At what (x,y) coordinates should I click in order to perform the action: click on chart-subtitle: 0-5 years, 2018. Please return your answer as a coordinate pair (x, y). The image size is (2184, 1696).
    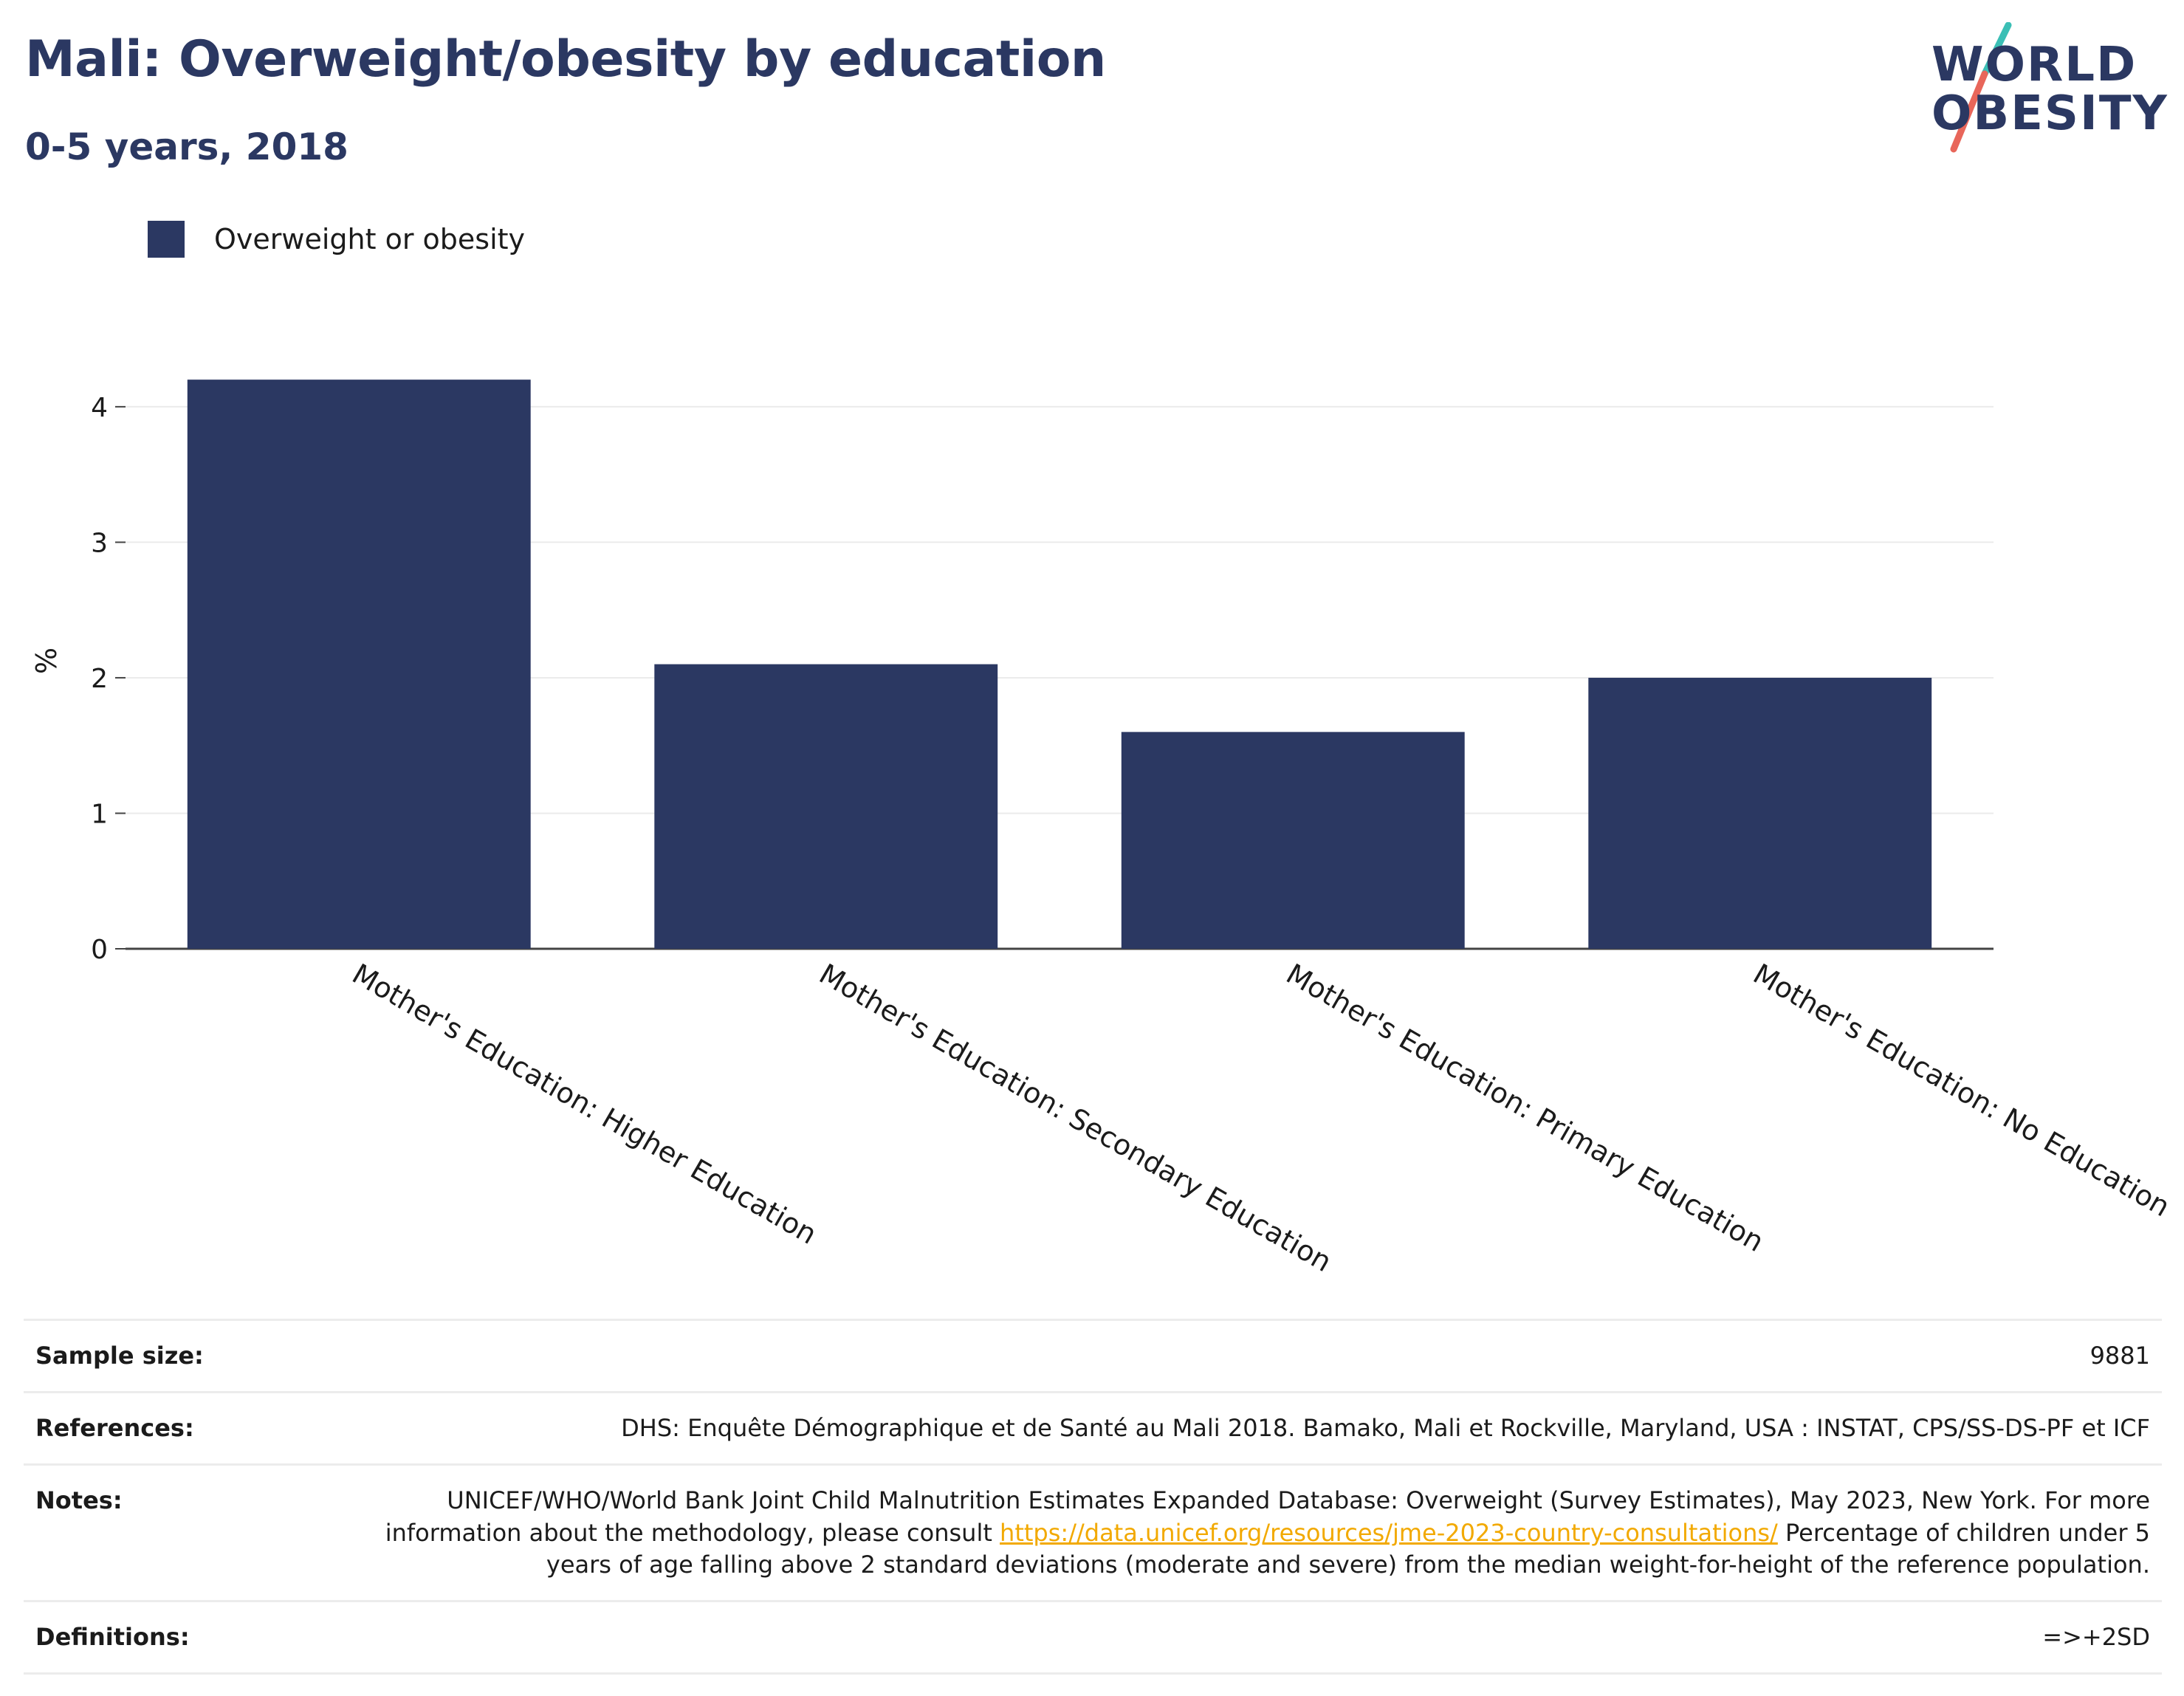
    Looking at the image, I should click on (187, 147).